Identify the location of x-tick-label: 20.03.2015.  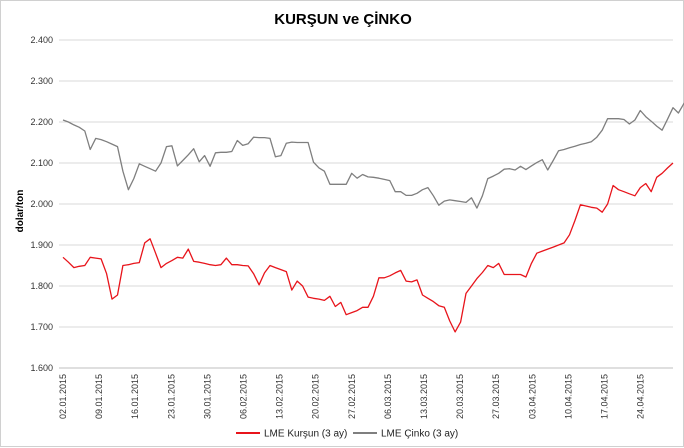
(460, 396).